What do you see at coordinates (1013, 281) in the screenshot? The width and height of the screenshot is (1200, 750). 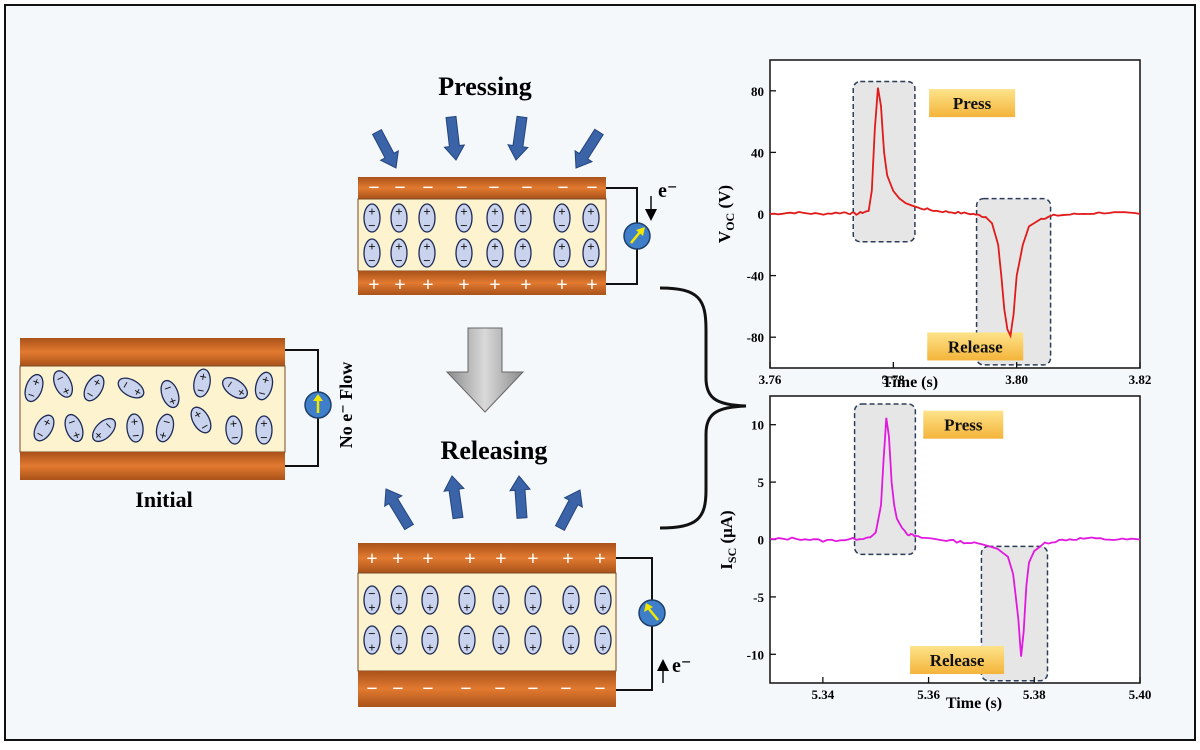 I see `highlight-region` at bounding box center [1013, 281].